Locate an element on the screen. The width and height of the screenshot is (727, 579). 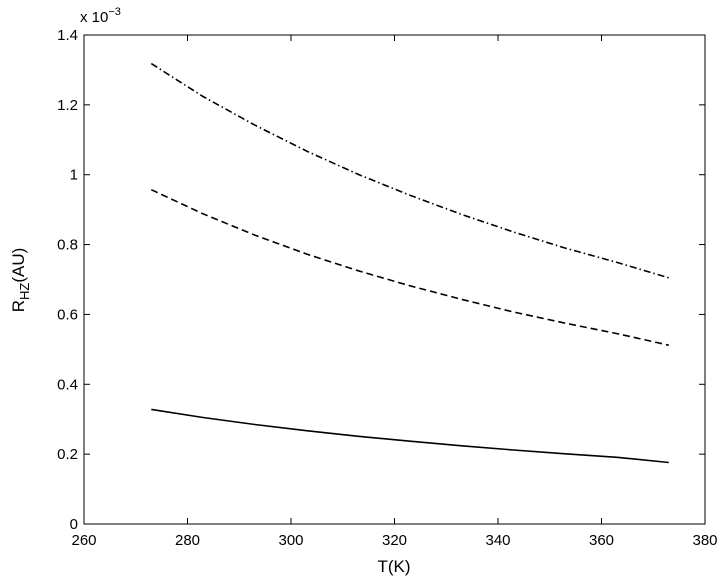
x-tick-label: 300 is located at coordinates (290, 540).